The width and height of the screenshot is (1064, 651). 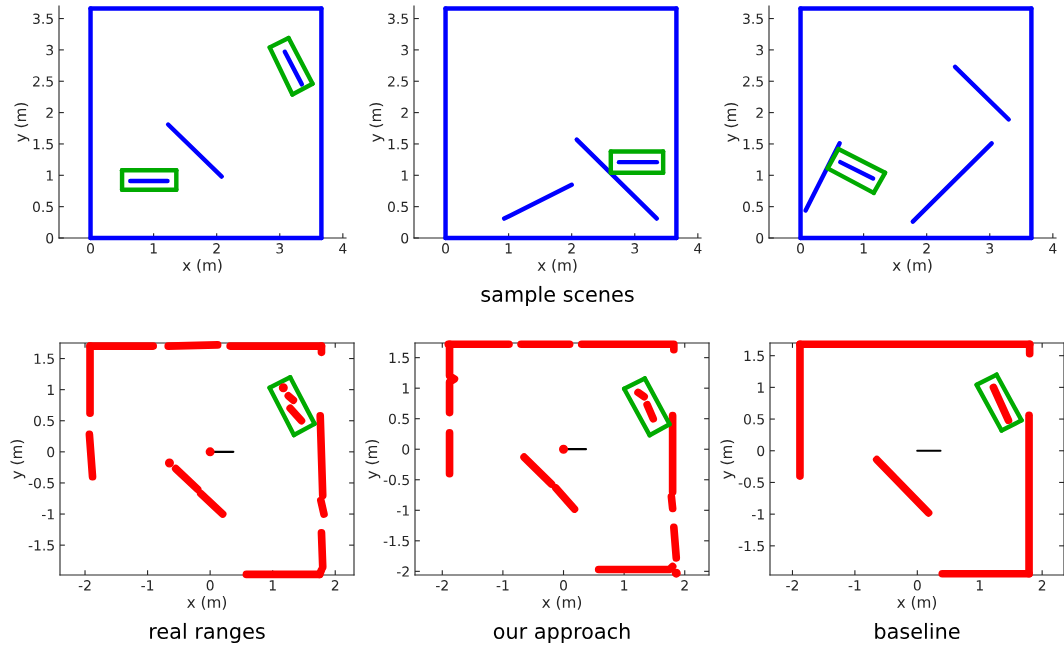 I want to click on text: our approach, so click(x=561, y=633).